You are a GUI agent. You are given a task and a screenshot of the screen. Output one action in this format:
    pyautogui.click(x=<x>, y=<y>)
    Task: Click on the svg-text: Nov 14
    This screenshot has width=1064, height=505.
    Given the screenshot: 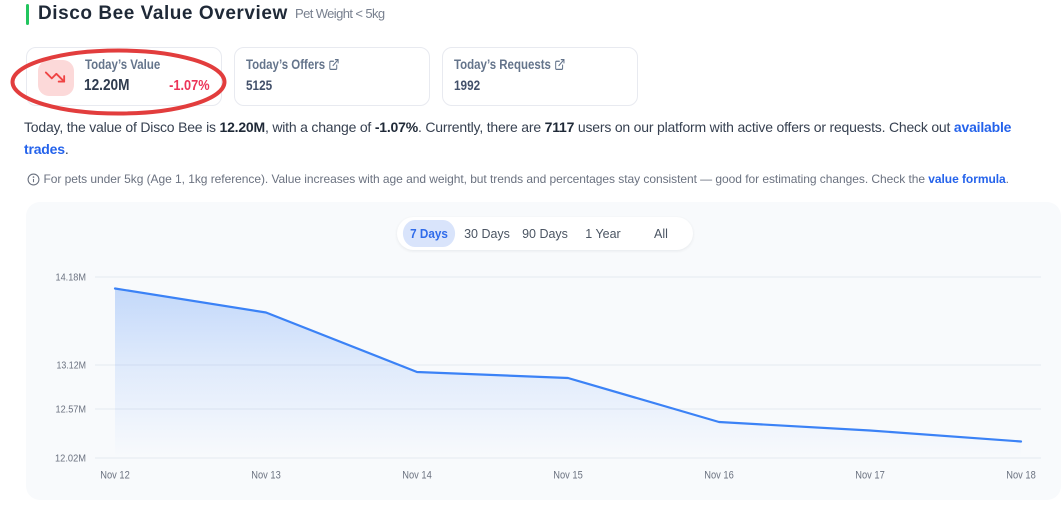 What is the action you would take?
    pyautogui.click(x=417, y=476)
    